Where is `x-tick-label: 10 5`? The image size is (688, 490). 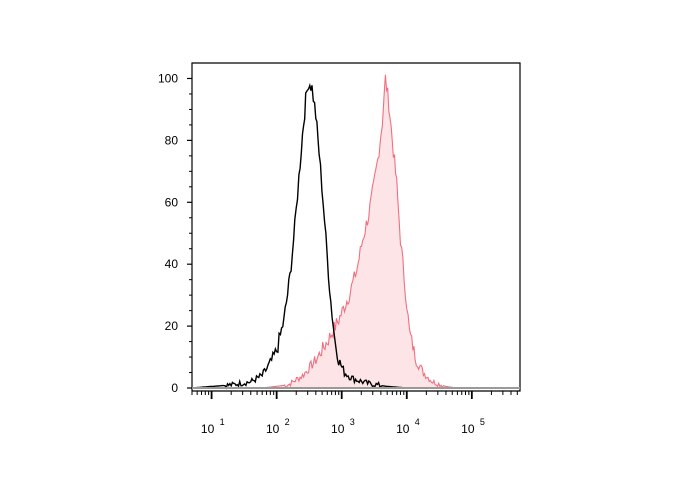 x-tick-label: 10 5 is located at coordinates (473, 426).